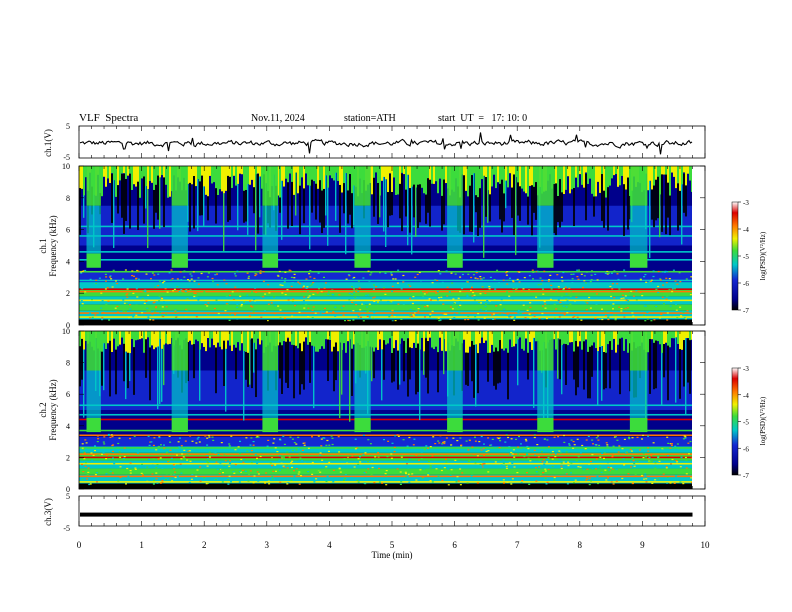 Image resolution: width=792 pixels, height=612 pixels. I want to click on ch3-ytick-minus5: -5, so click(66, 528).